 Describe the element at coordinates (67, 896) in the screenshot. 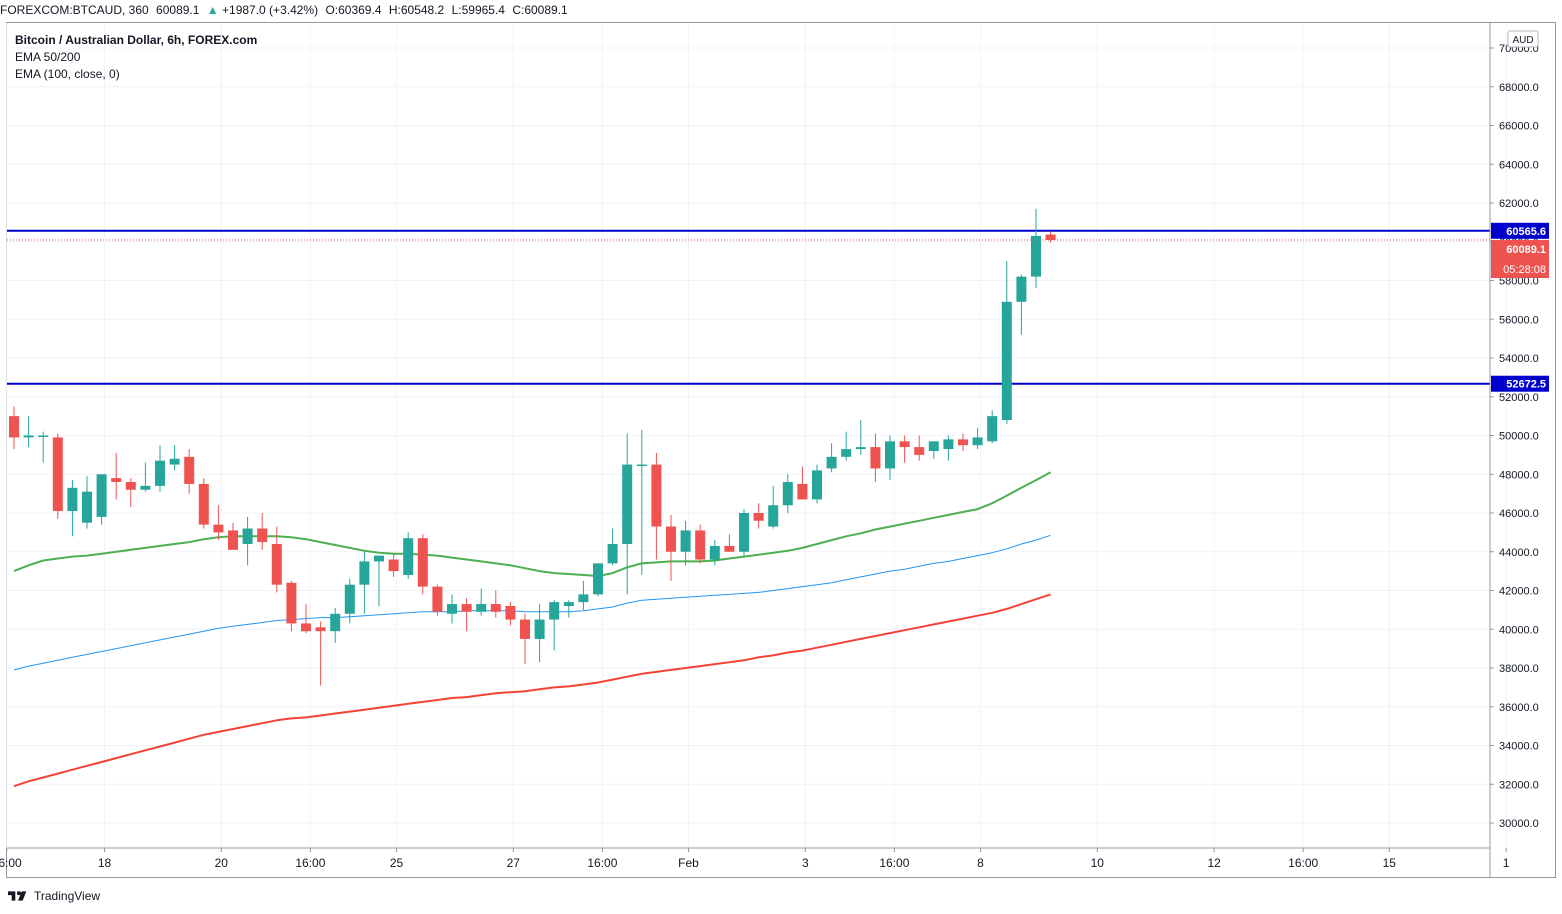

I see `brand-name: TradingView` at that location.